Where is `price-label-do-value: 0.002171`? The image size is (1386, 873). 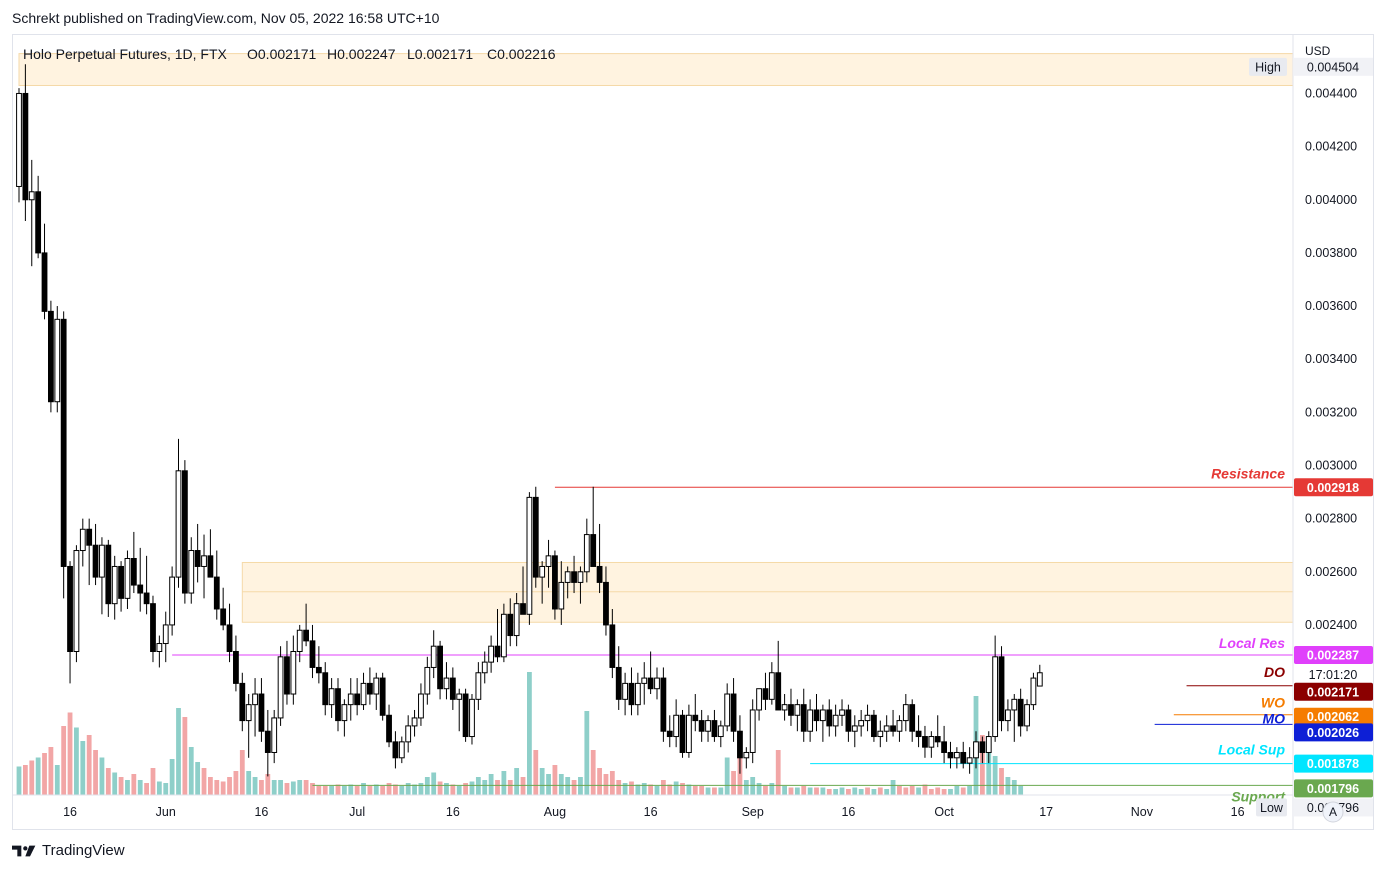
price-label-do-value: 0.002171 is located at coordinates (1333, 692).